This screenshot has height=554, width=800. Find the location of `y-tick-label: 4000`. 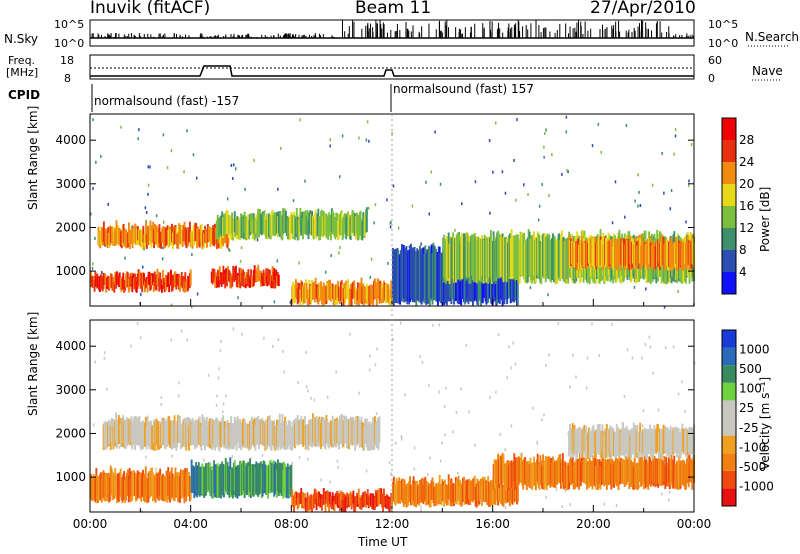

y-tick-label: 4000 is located at coordinates (70, 346).